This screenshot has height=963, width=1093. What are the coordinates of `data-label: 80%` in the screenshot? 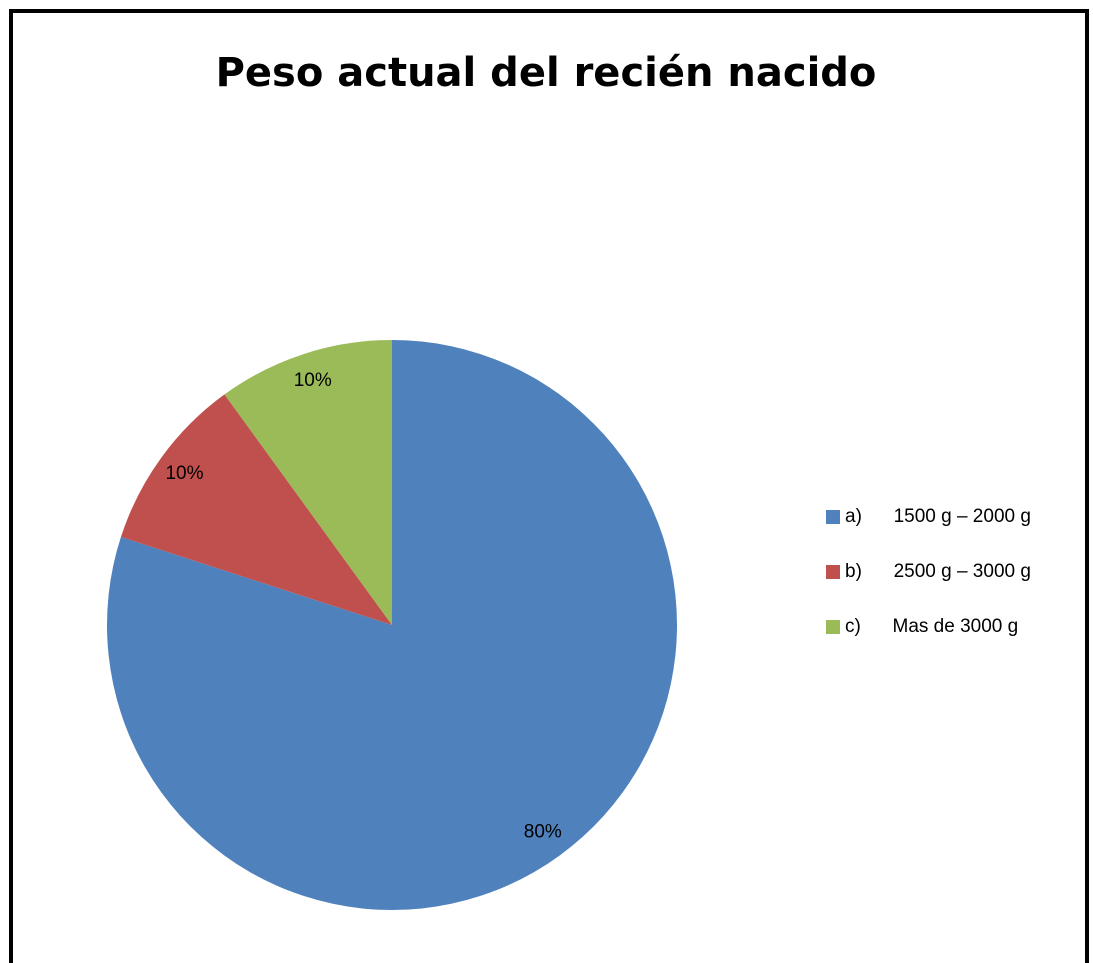 It's located at (543, 832).